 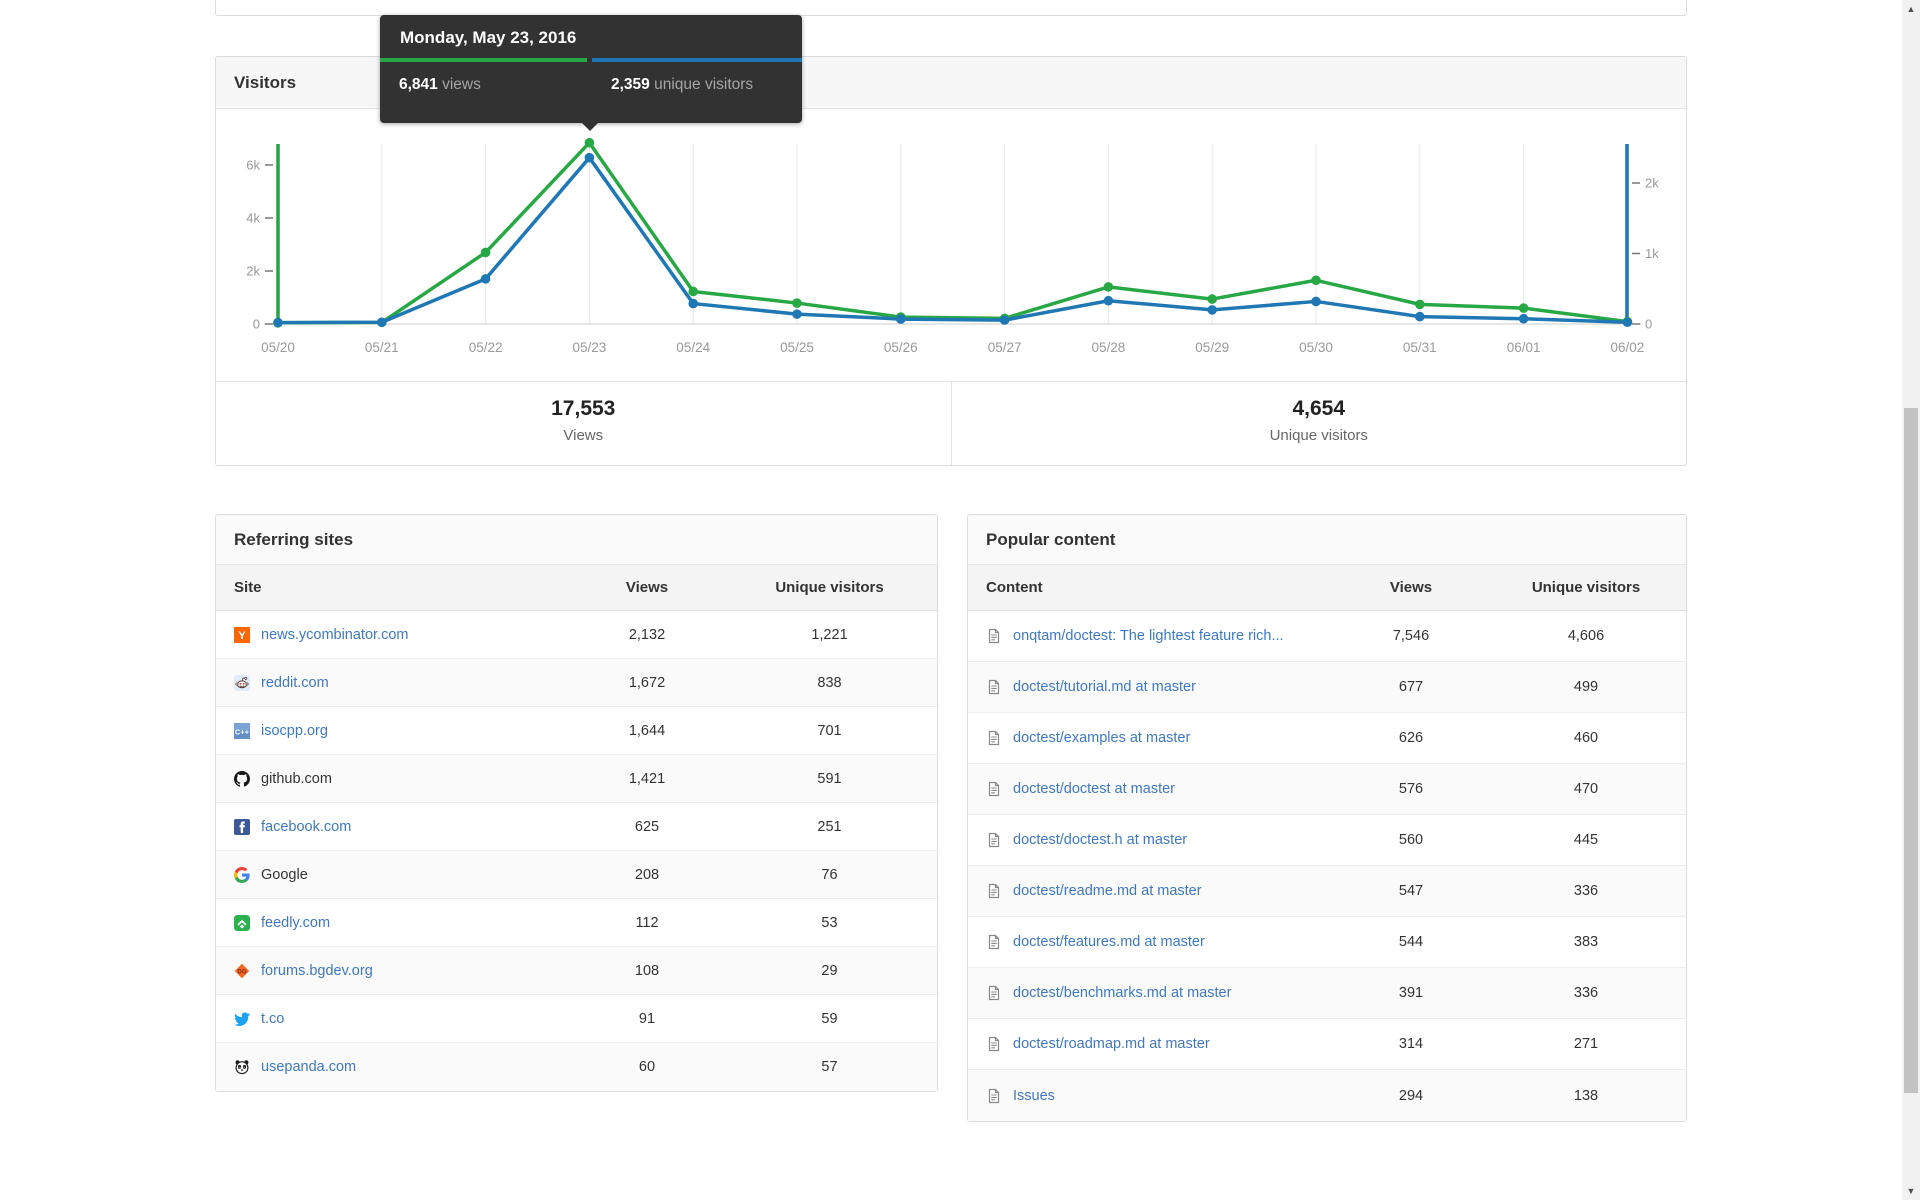 What do you see at coordinates (576, 875) in the screenshot?
I see `table-row: Google 208 76` at bounding box center [576, 875].